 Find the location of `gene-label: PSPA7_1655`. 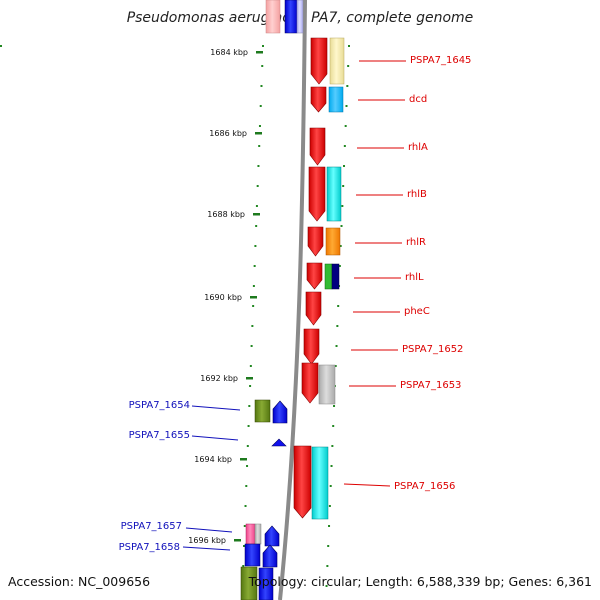

gene-label: PSPA7_1655 is located at coordinates (159, 435).